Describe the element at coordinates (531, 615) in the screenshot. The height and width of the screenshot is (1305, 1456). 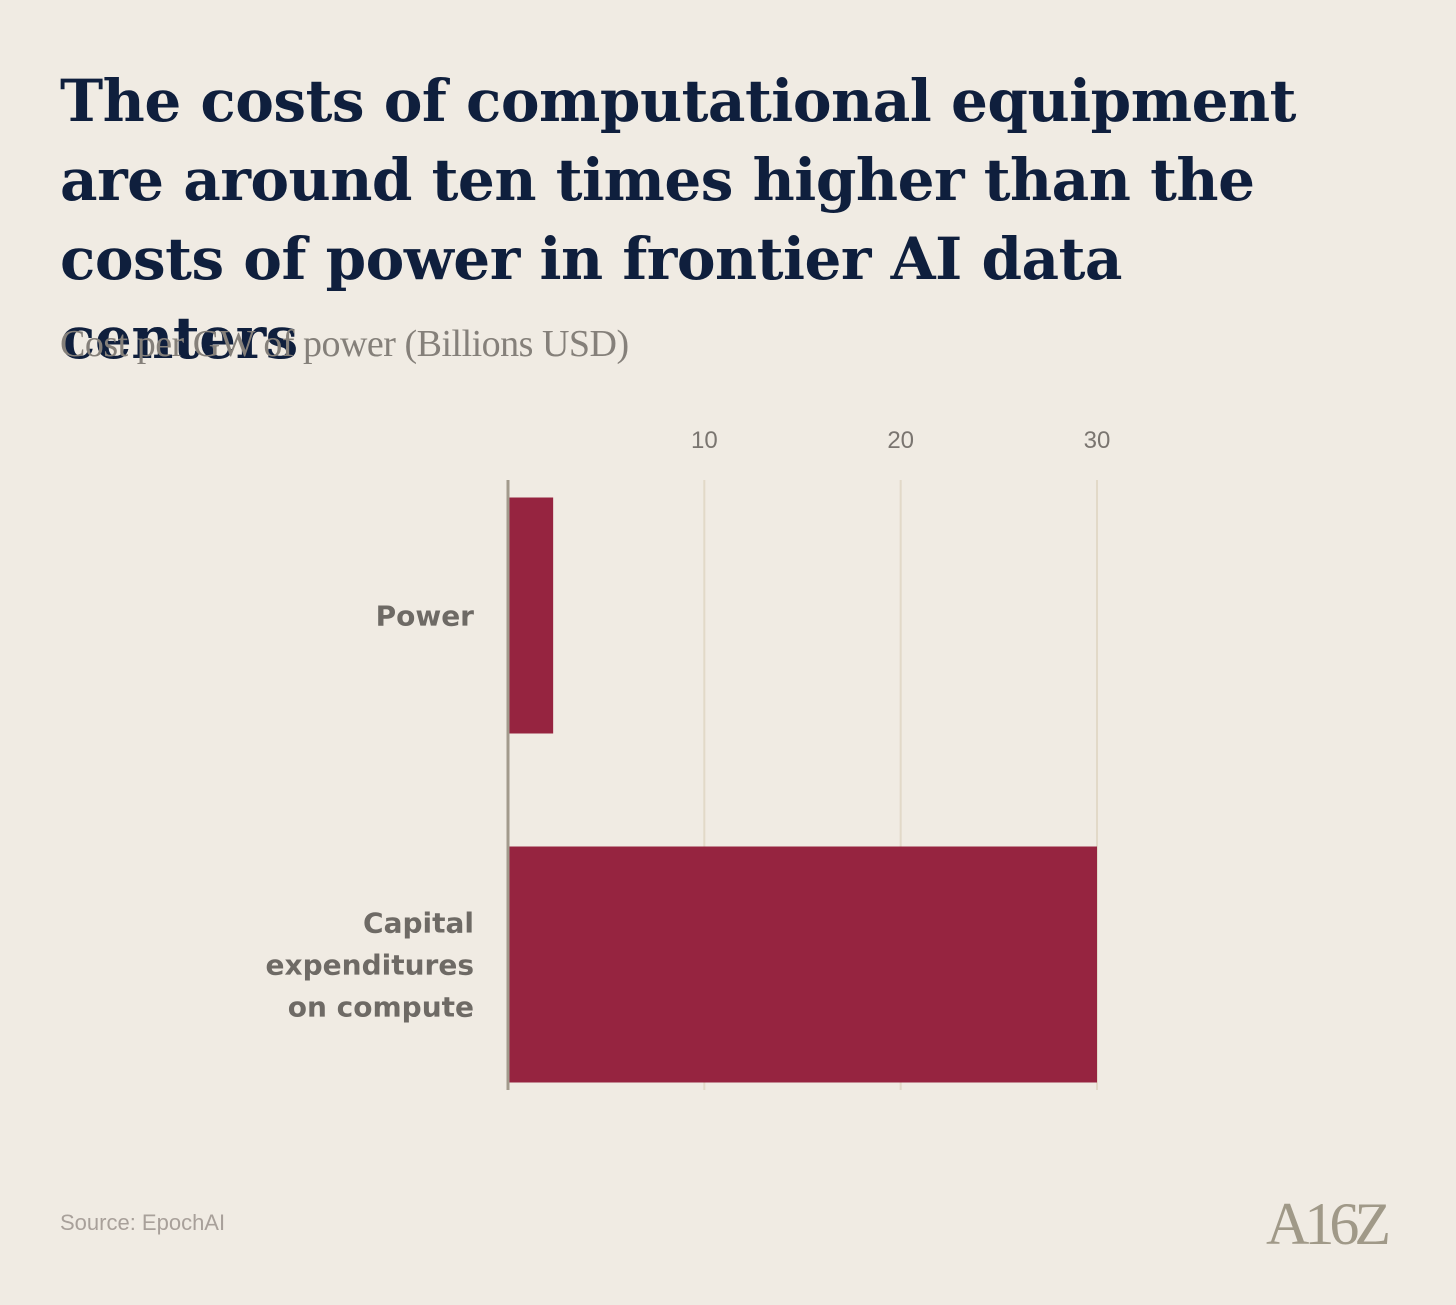
I see `bar-power` at that location.